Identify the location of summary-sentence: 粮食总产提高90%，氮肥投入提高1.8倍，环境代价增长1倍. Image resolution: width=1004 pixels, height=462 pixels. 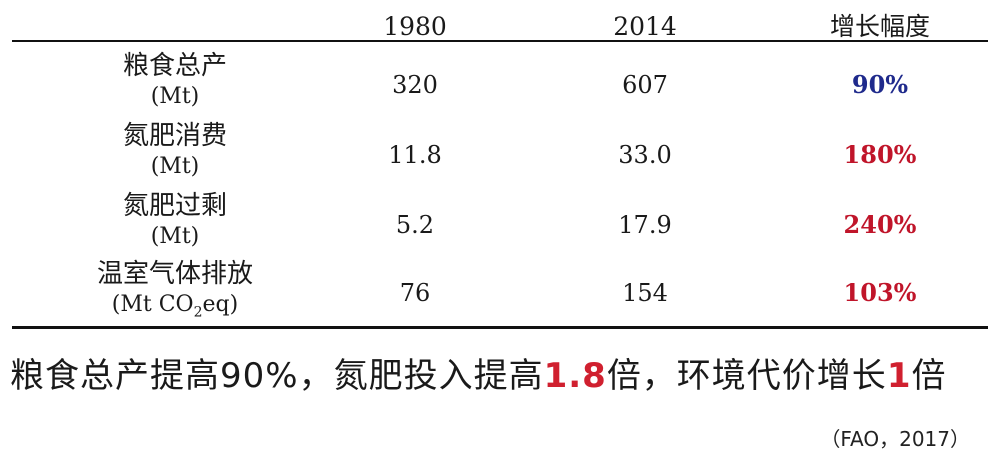
(505, 376).